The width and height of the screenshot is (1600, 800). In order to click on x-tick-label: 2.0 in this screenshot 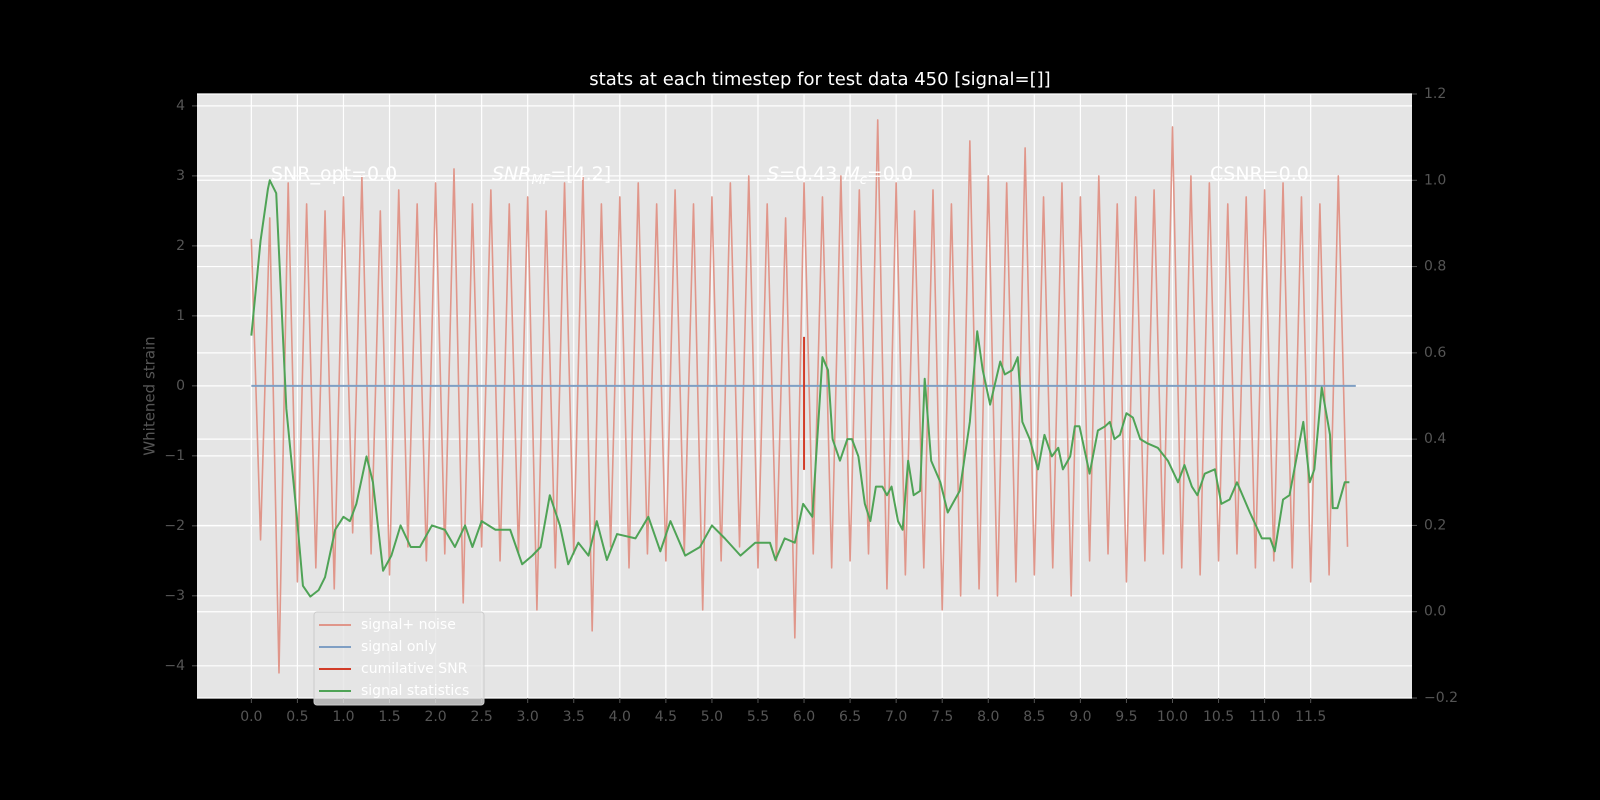, I will do `click(435, 717)`.